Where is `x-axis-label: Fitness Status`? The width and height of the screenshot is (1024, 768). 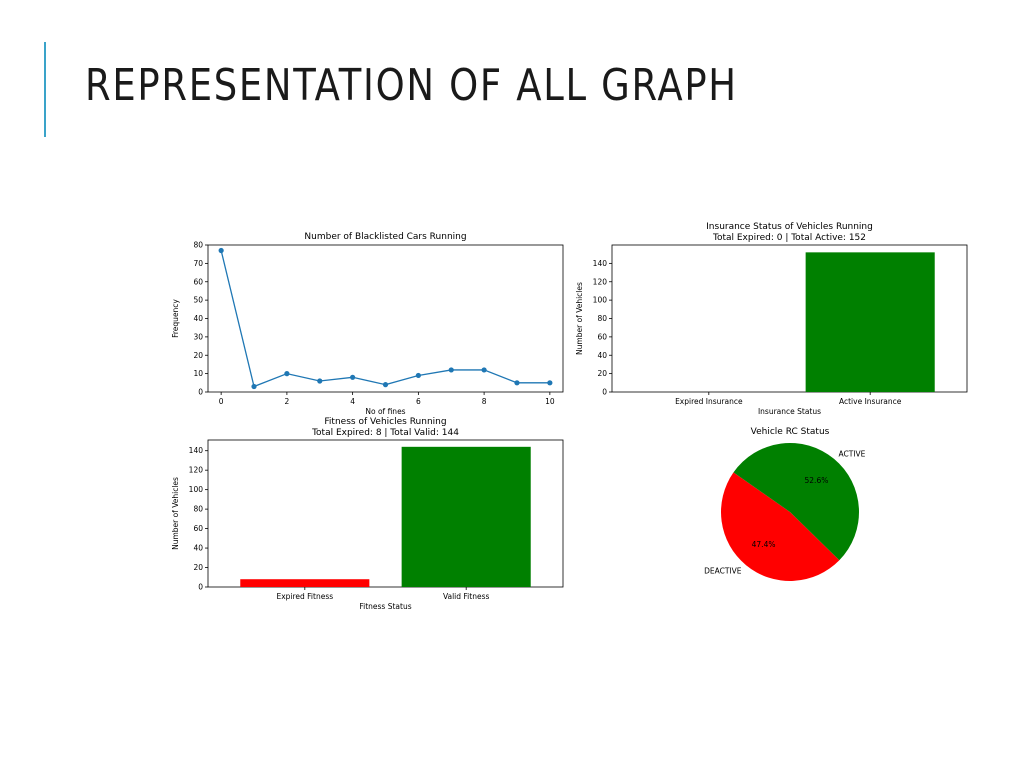 x-axis-label: Fitness Status is located at coordinates (385, 606).